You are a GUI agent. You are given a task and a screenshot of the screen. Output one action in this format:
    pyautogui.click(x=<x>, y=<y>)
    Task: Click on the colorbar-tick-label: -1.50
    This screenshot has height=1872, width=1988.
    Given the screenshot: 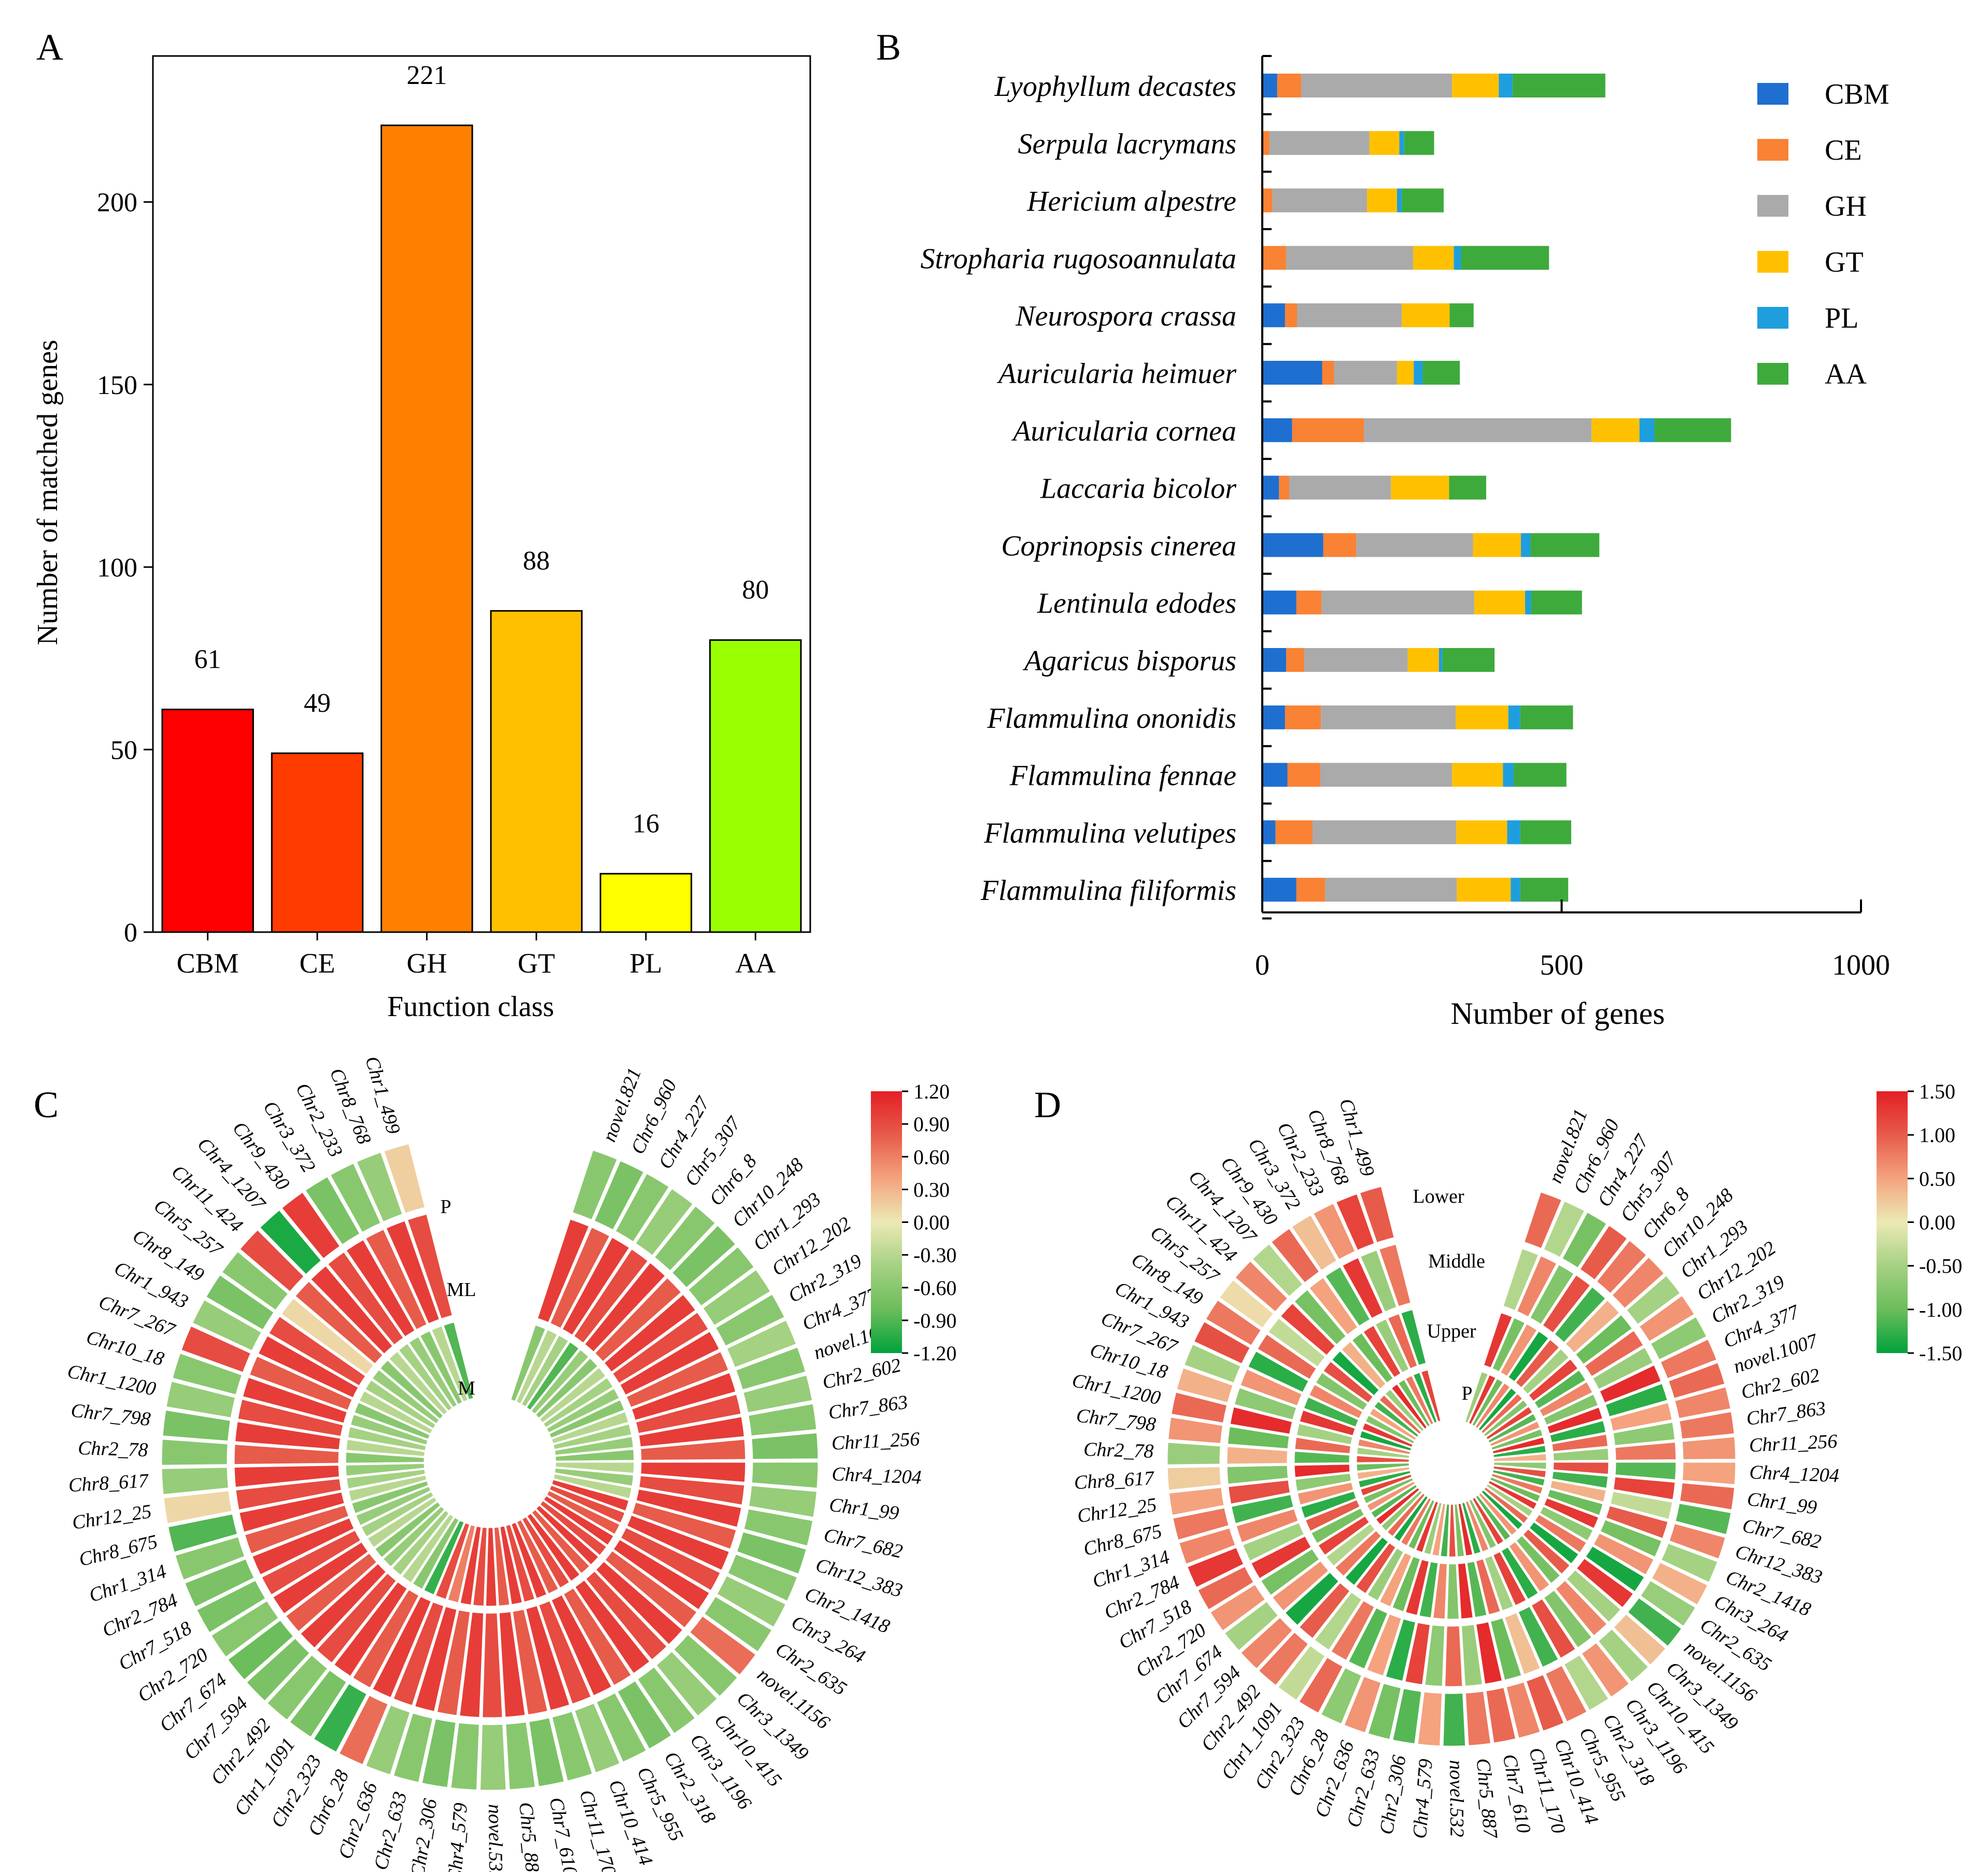 What is the action you would take?
    pyautogui.click(x=1940, y=1354)
    